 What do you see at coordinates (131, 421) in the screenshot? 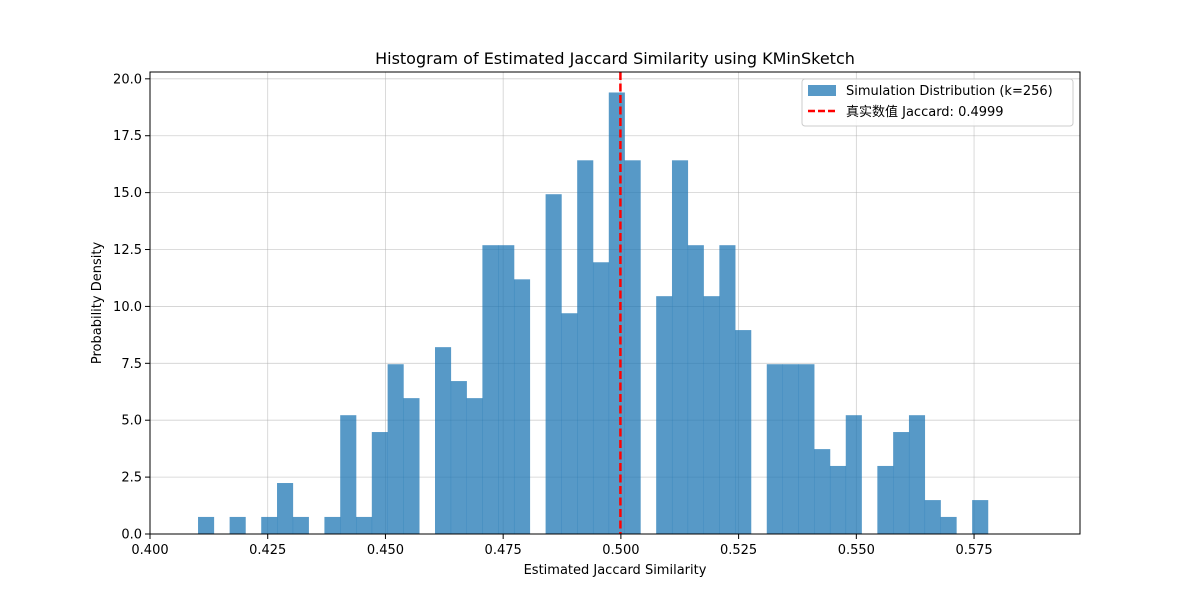
I see `y-tick-label: 5.0` at bounding box center [131, 421].